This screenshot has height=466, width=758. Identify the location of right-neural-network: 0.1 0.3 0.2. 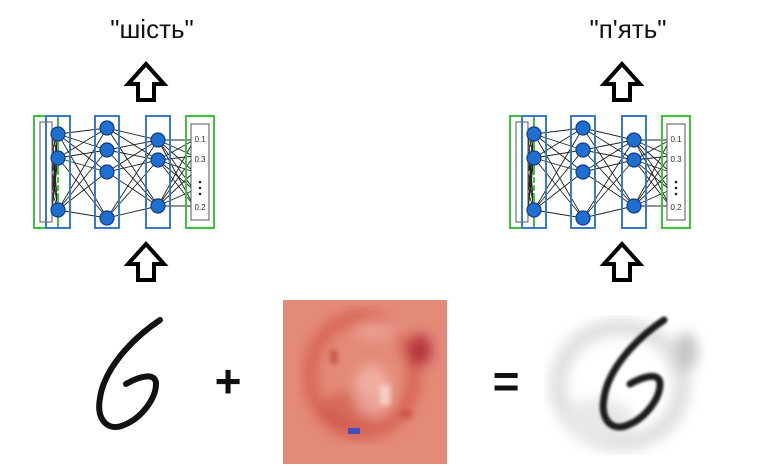
(600, 172).